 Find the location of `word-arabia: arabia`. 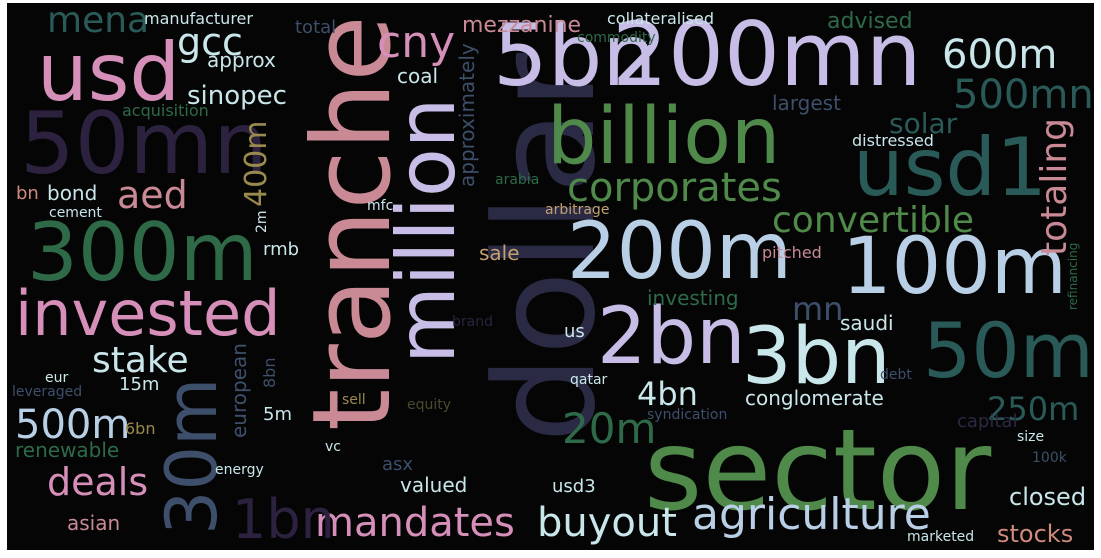

word-arabia: arabia is located at coordinates (517, 180).